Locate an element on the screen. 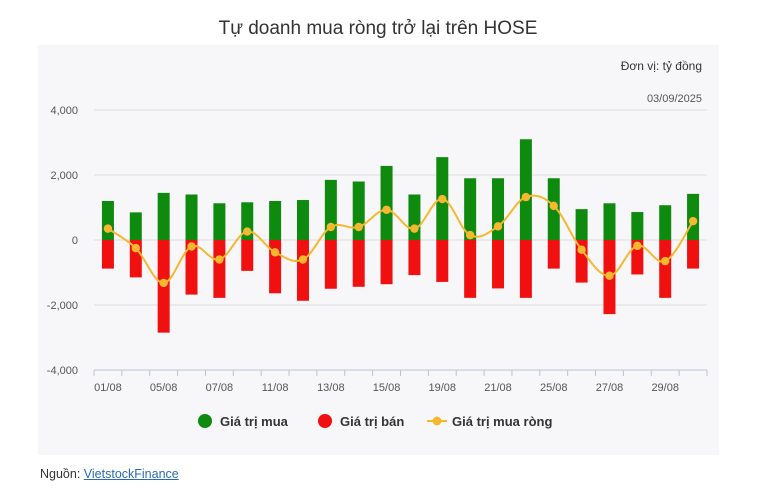 Image resolution: width=757 pixels, height=503 pixels. legend-label: Giá trị bán is located at coordinates (372, 421).